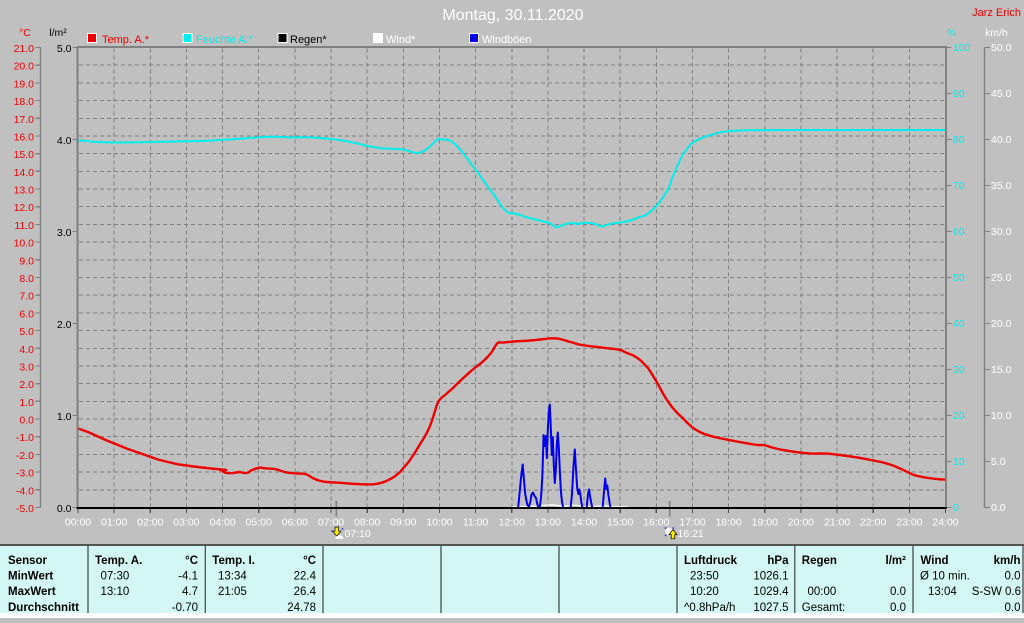 This screenshot has width=1024, height=623. Describe the element at coordinates (704, 592) in the screenshot. I see `svg-text: 10:20` at that location.